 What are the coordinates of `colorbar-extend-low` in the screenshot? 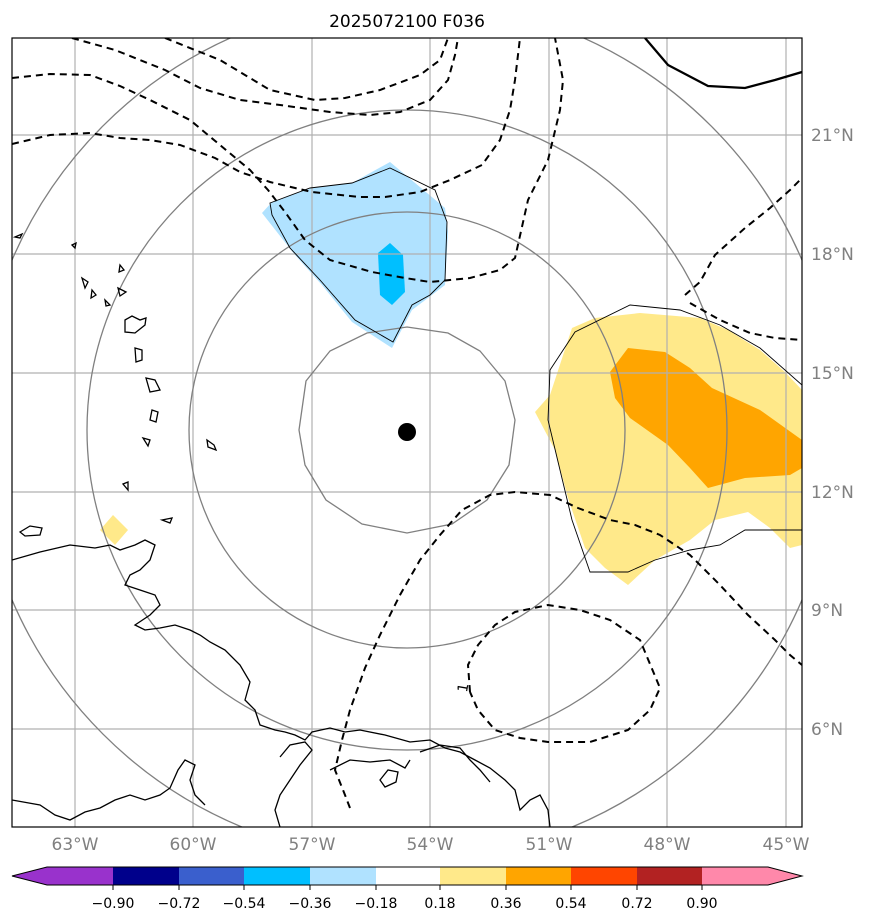 It's located at (29, 876).